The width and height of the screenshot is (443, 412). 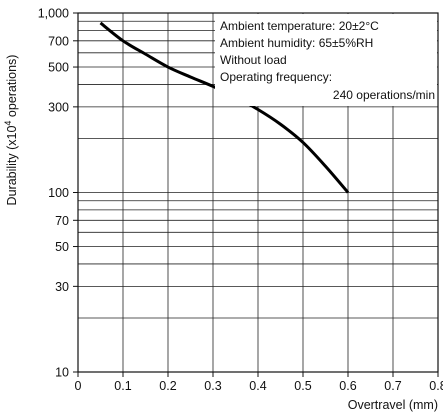 I want to click on y-tick-label: 50, so click(x=62, y=247).